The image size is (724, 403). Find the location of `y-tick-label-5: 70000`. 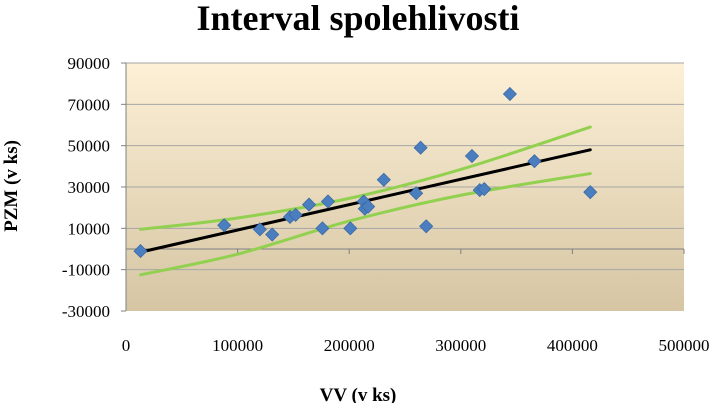

y-tick-label-5: 70000 is located at coordinates (89, 104).